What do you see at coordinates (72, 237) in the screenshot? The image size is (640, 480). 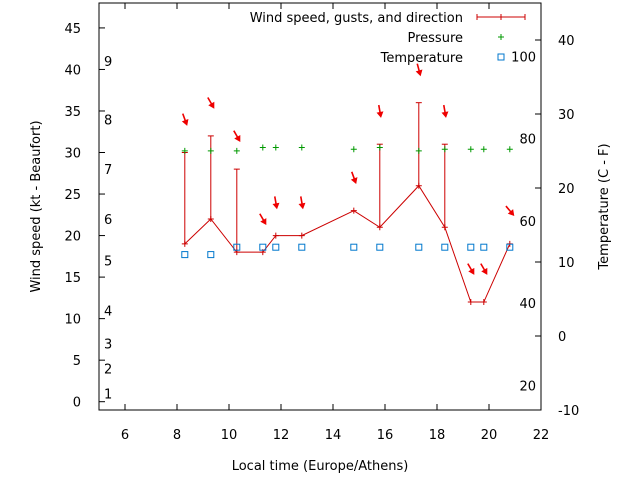 I see `y-left-tick-label: 20` at bounding box center [72, 237].